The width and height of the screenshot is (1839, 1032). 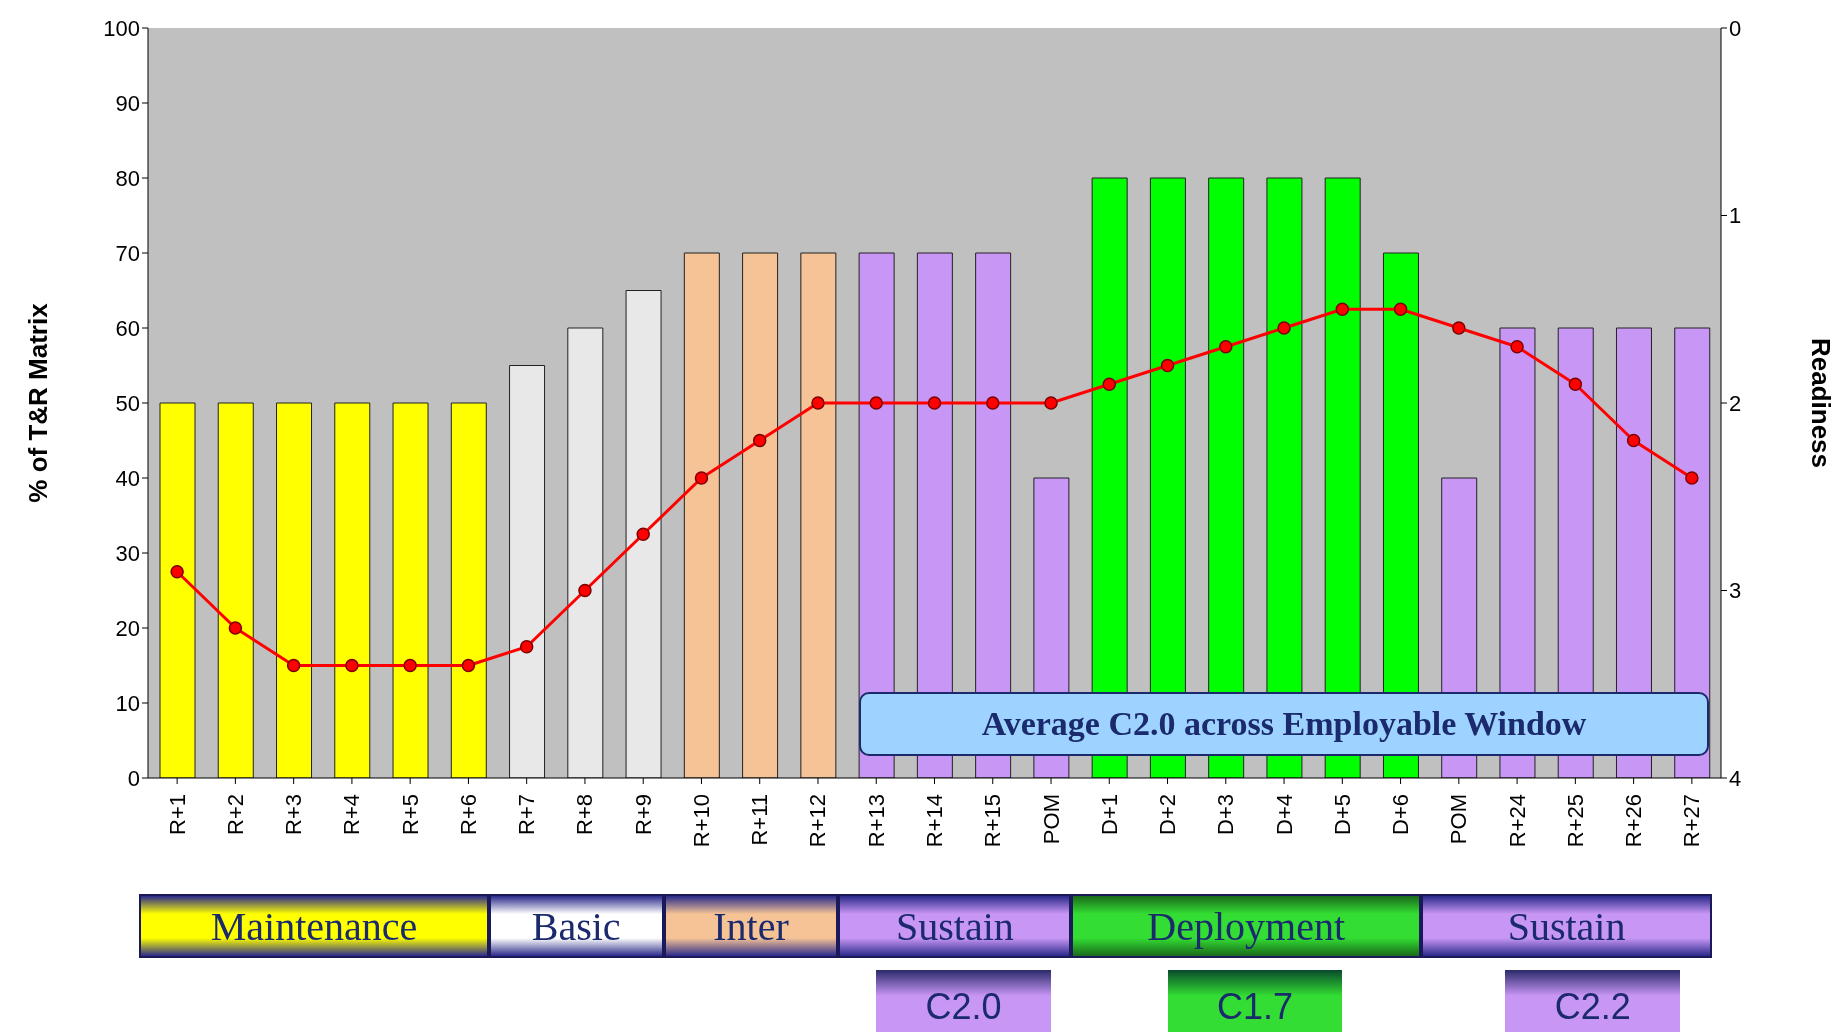 What do you see at coordinates (1226, 814) in the screenshot?
I see `x-tick-label: D+3` at bounding box center [1226, 814].